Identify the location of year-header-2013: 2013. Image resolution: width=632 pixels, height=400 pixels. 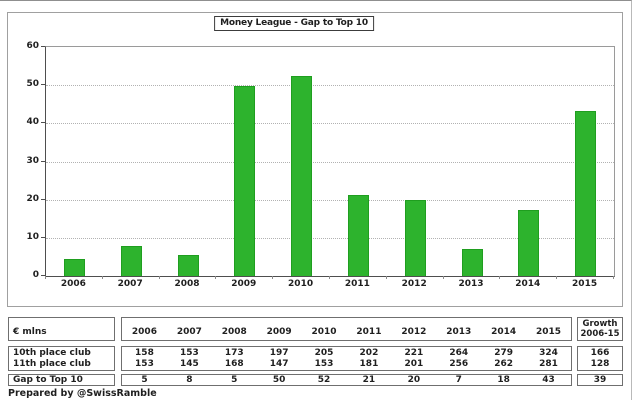
(459, 332).